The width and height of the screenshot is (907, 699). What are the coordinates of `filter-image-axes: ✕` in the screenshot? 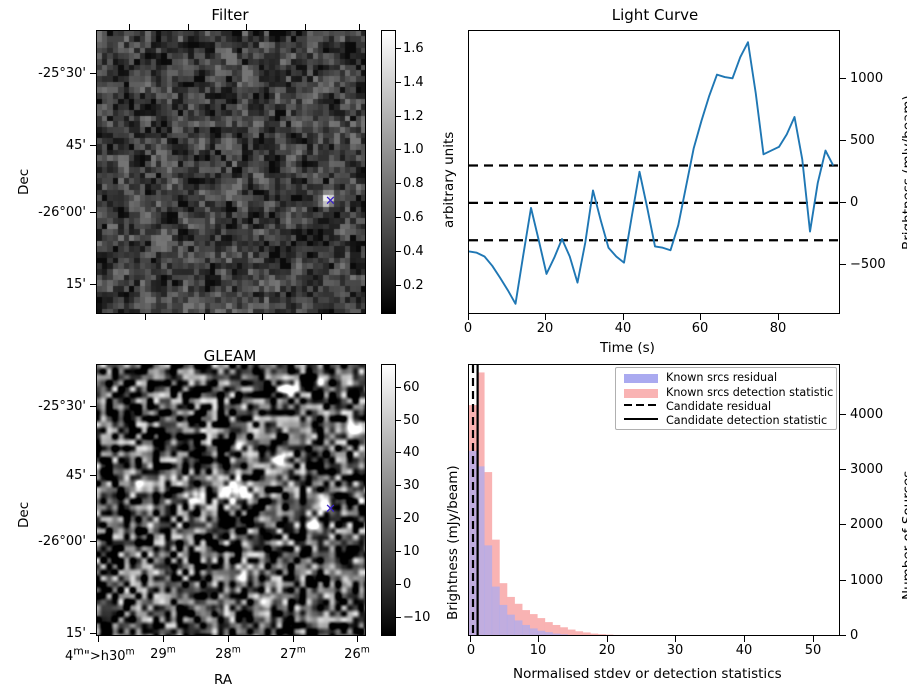 It's located at (231, 172).